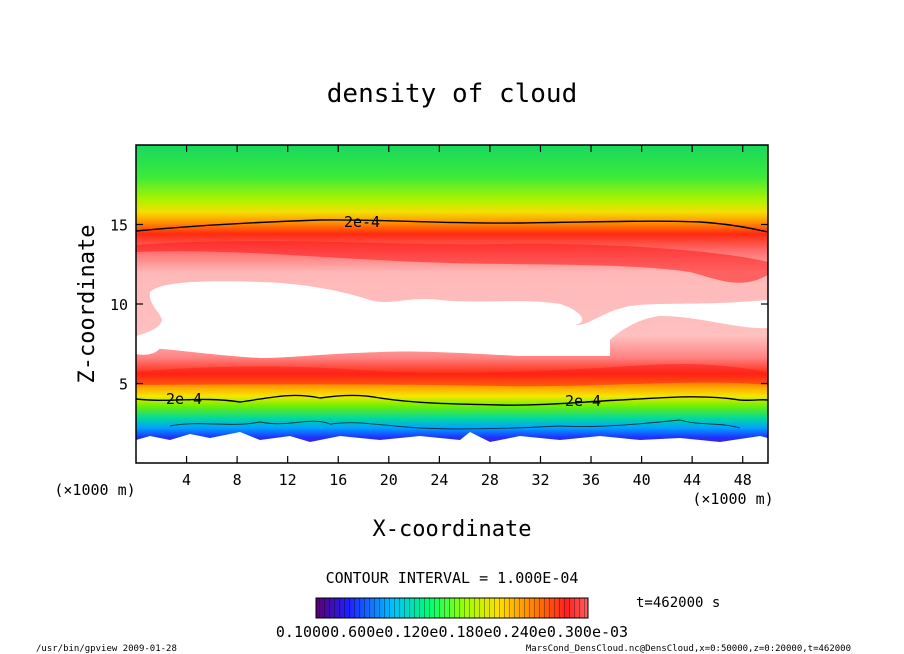 This screenshot has height=654, width=904. I want to click on cloud-gap-left, so click(148, 345).